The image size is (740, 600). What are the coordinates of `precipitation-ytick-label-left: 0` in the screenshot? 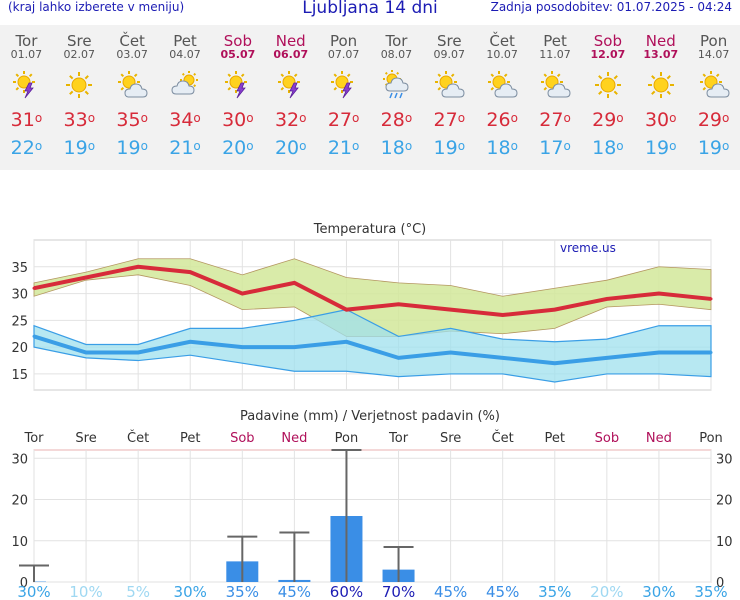 It's located at (24, 583).